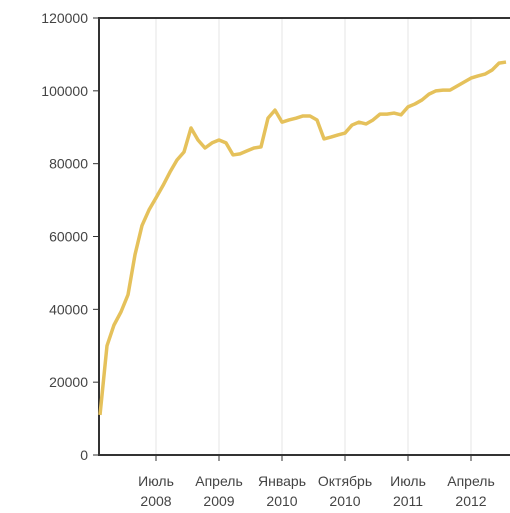 The height and width of the screenshot is (513, 510). What do you see at coordinates (84, 455) in the screenshot?
I see `y-tick-label: 0` at bounding box center [84, 455].